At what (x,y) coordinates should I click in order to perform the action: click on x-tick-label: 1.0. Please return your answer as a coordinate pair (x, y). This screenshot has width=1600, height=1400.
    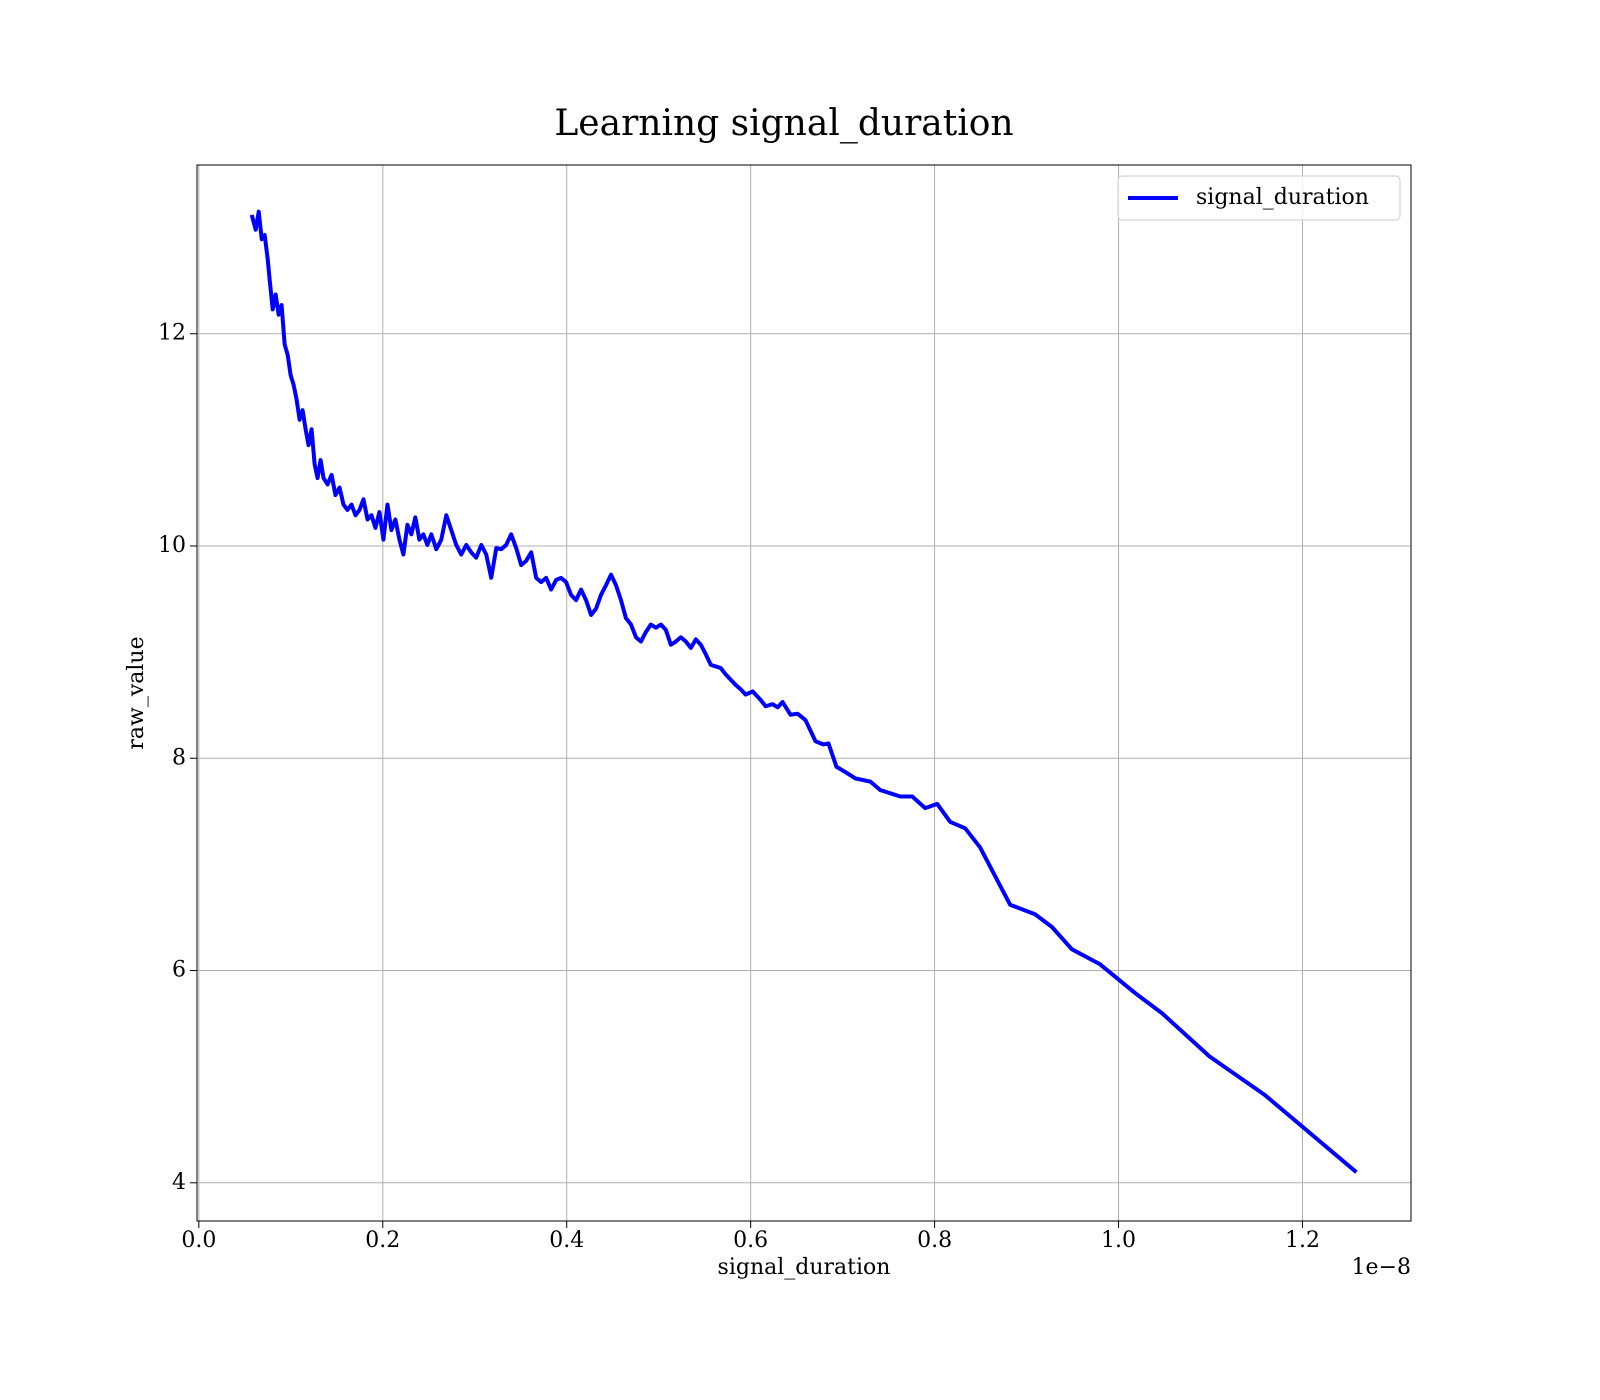
    Looking at the image, I should click on (1118, 1240).